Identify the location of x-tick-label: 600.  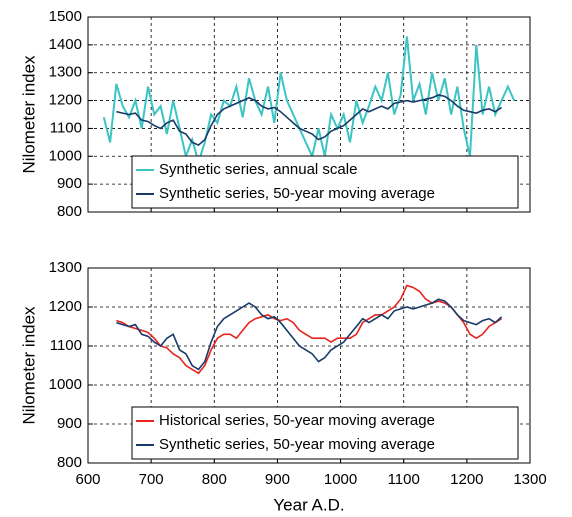
(87, 479).